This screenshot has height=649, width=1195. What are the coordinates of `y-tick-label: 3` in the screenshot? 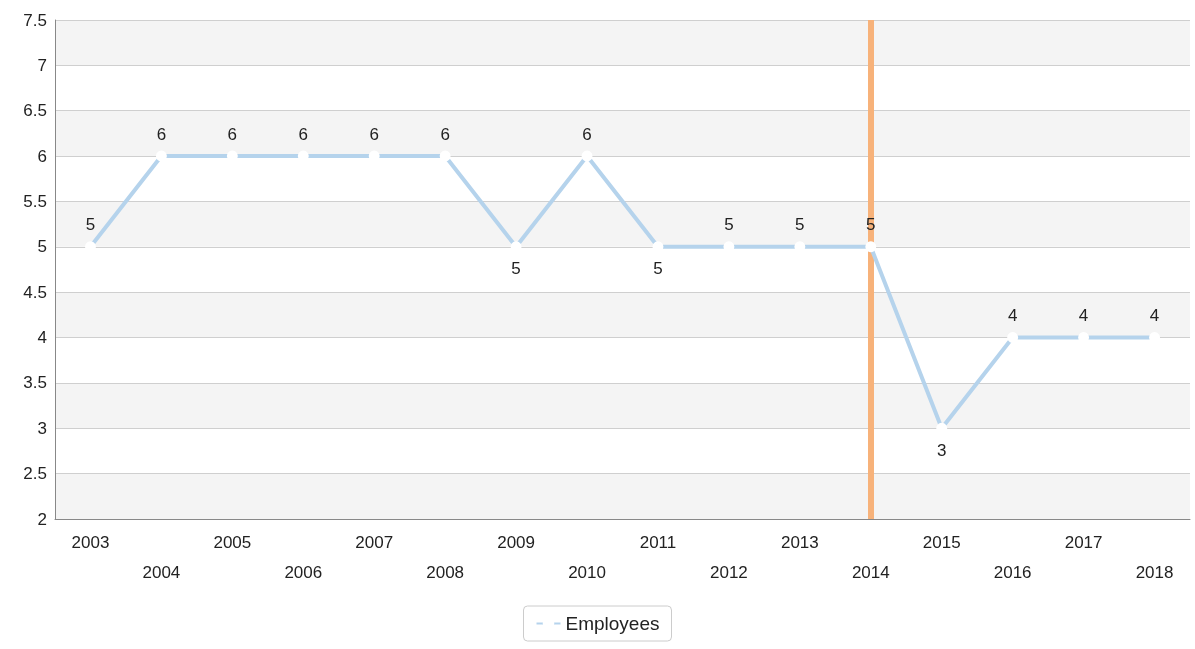 It's located at (42, 428).